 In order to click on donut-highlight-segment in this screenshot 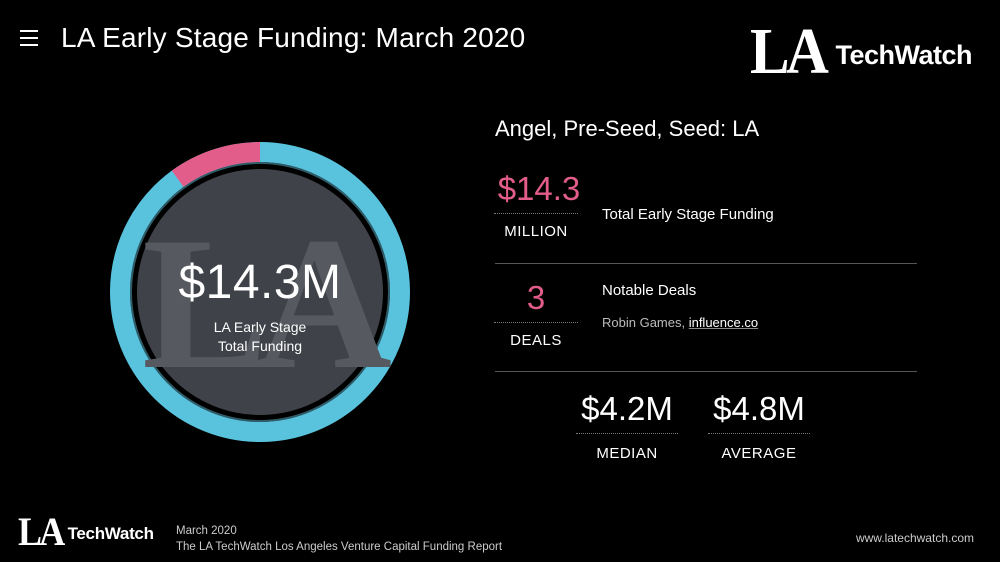, I will do `click(216, 164)`.